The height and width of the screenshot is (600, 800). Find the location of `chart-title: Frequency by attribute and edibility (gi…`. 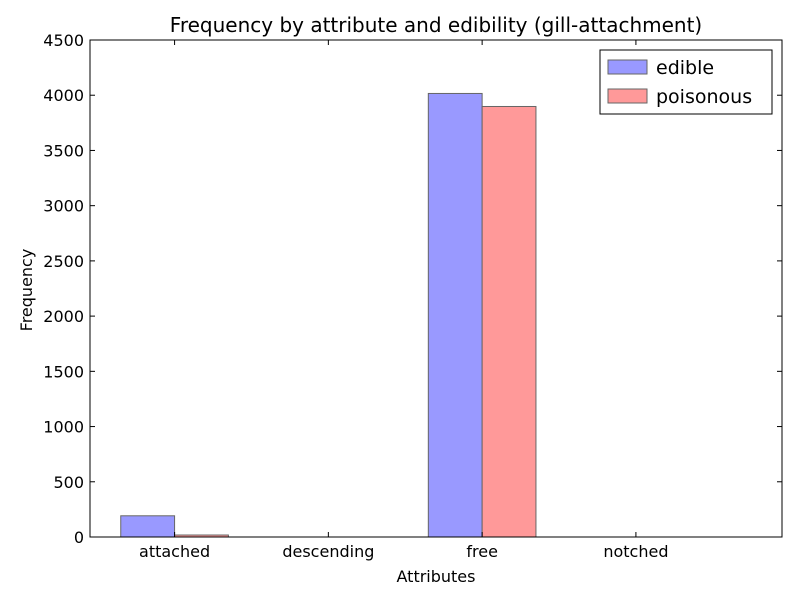

chart-title: Frequency by attribute and edibility (gi… is located at coordinates (436, 25).